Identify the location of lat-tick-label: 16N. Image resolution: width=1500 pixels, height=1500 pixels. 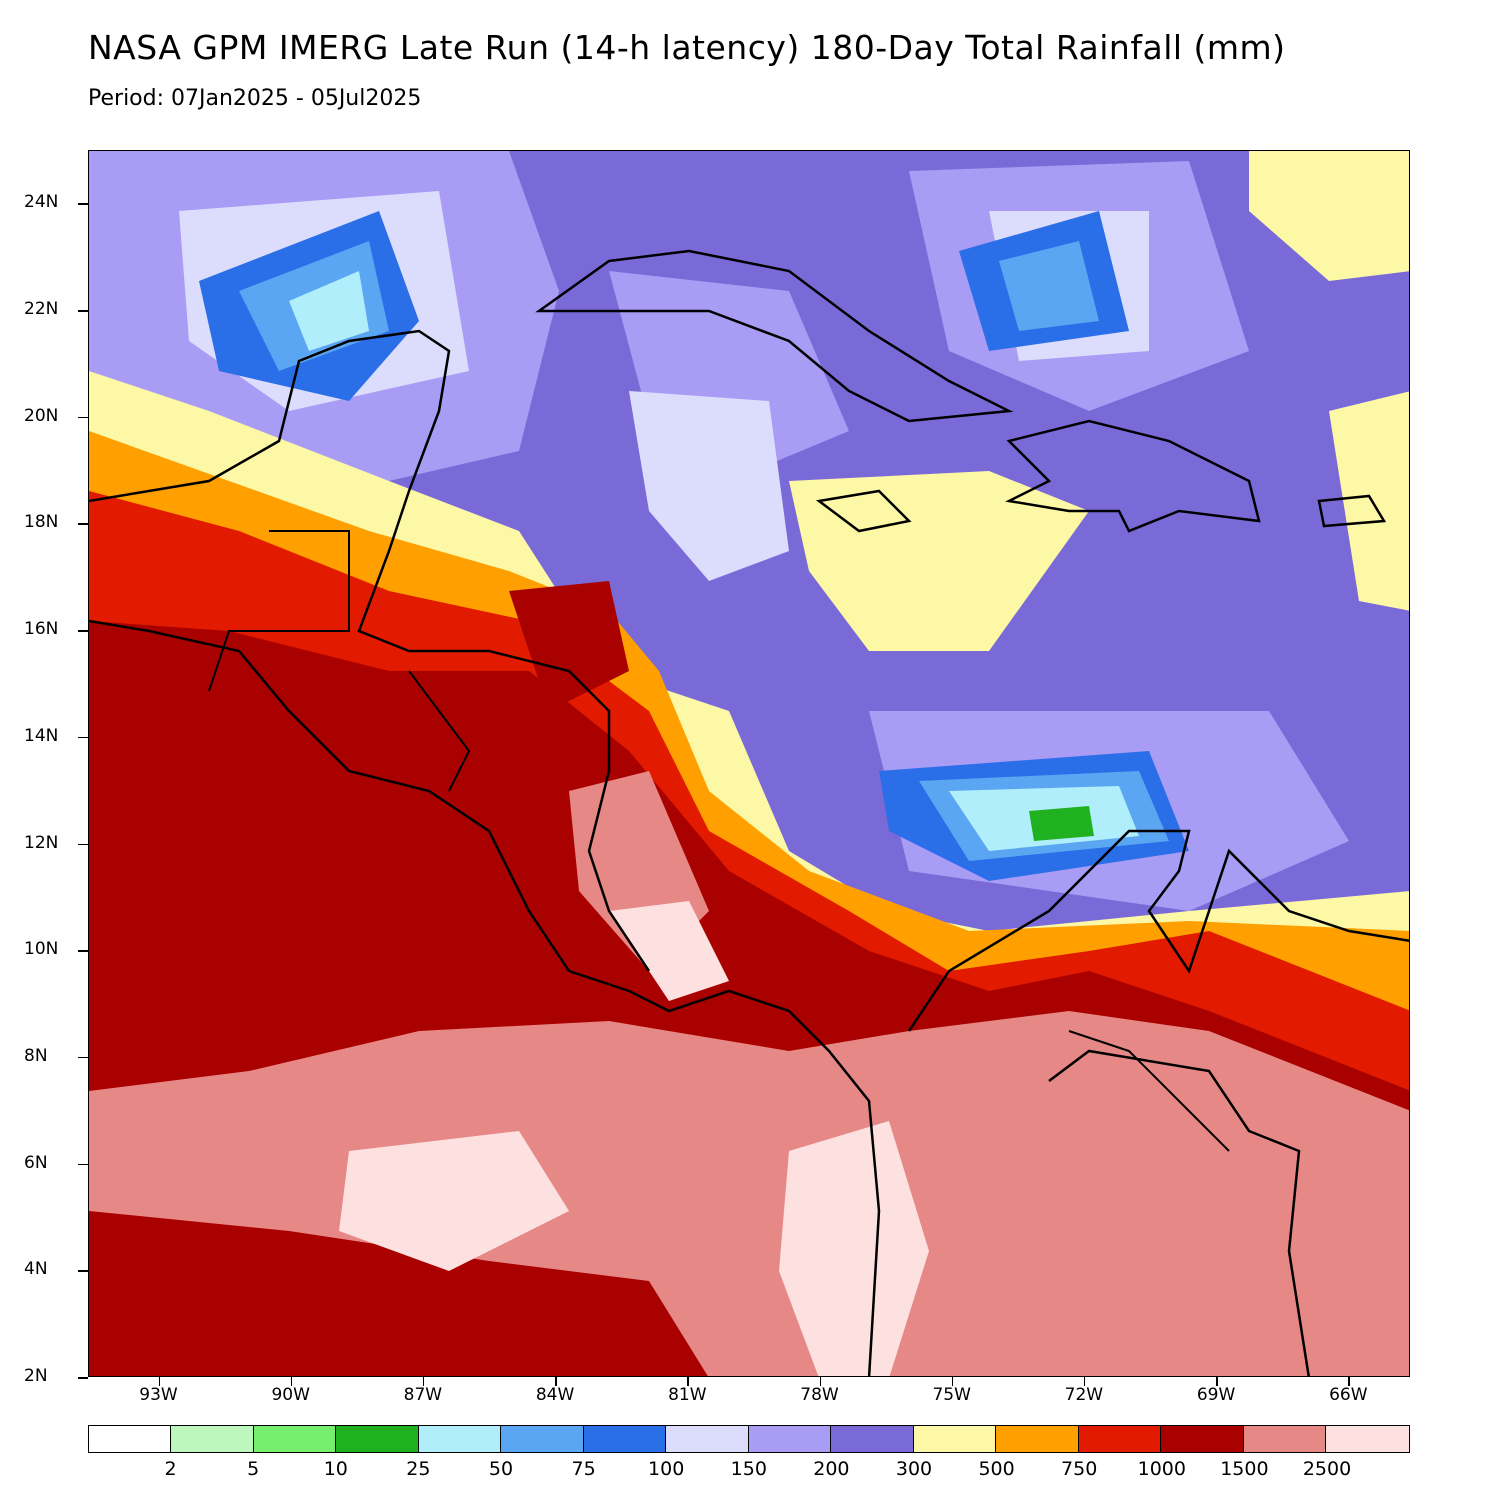
(41, 629).